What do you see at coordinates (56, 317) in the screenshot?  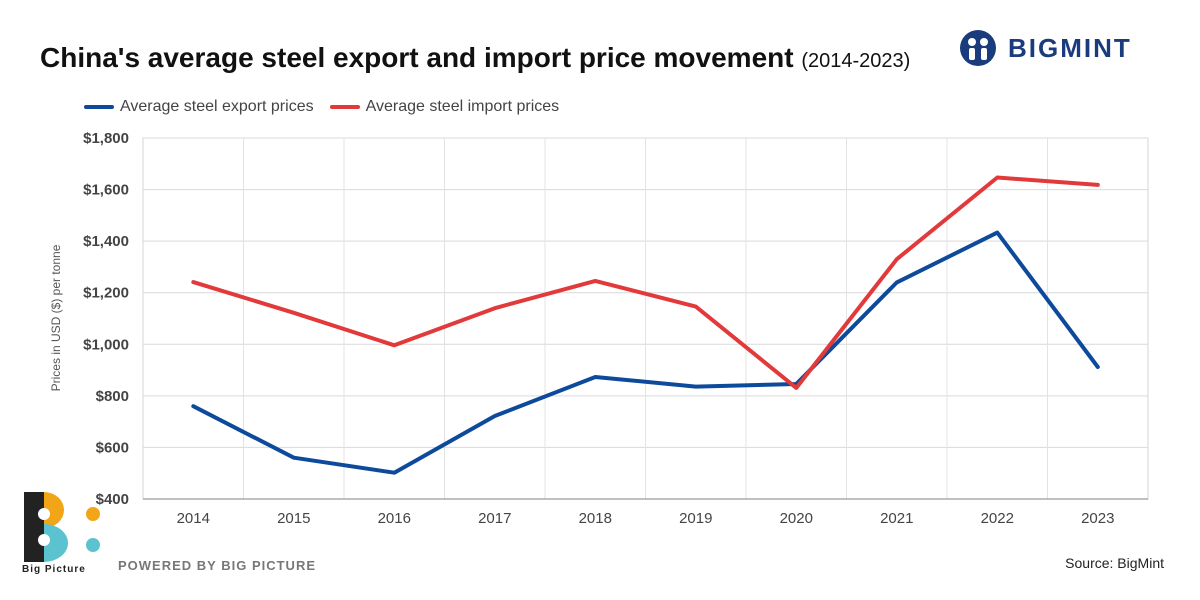 I see `y-axis-label: Prices in USD ($) per tonne` at bounding box center [56, 317].